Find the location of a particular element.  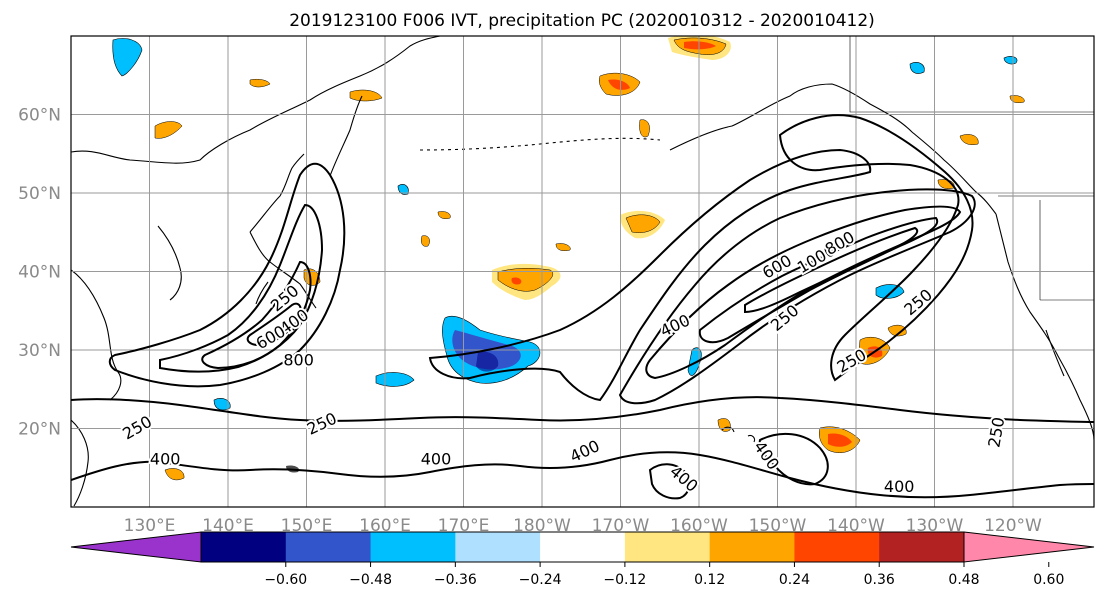

borders is located at coordinates (971, 168).